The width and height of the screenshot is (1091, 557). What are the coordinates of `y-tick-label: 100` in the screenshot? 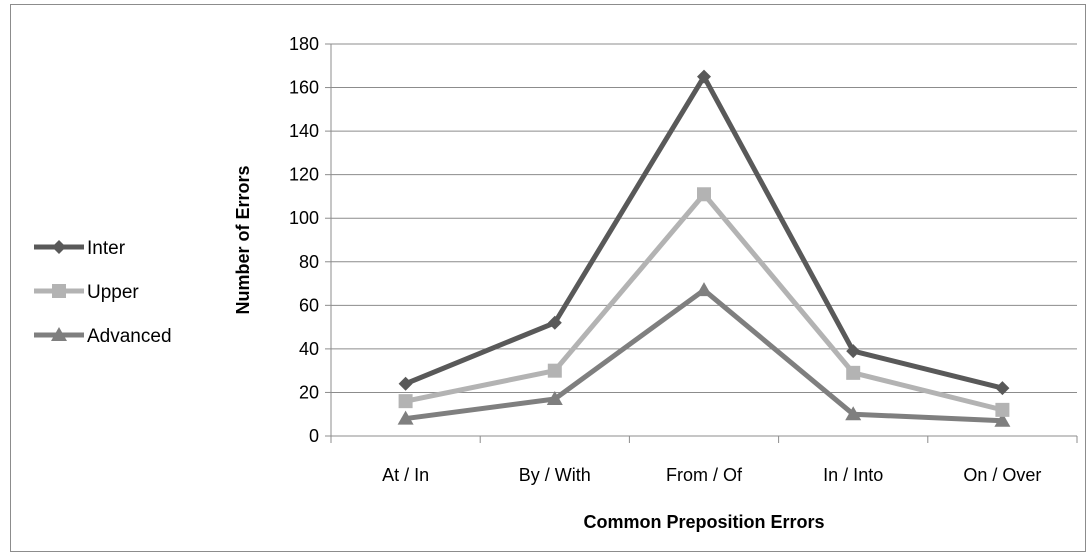 It's located at (304, 218).